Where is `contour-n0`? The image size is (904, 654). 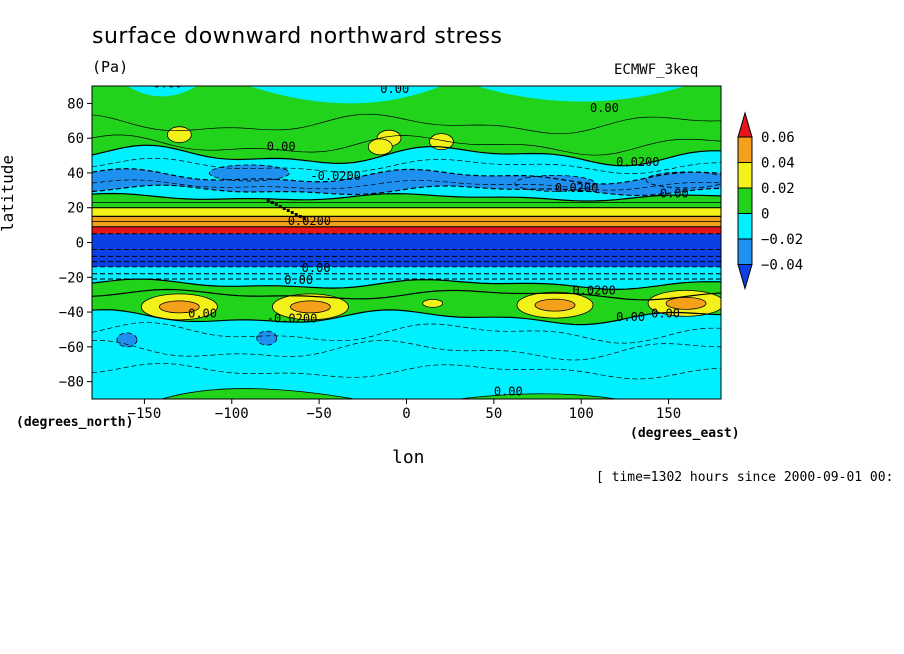 contour-n0 is located at coordinates (406, 155).